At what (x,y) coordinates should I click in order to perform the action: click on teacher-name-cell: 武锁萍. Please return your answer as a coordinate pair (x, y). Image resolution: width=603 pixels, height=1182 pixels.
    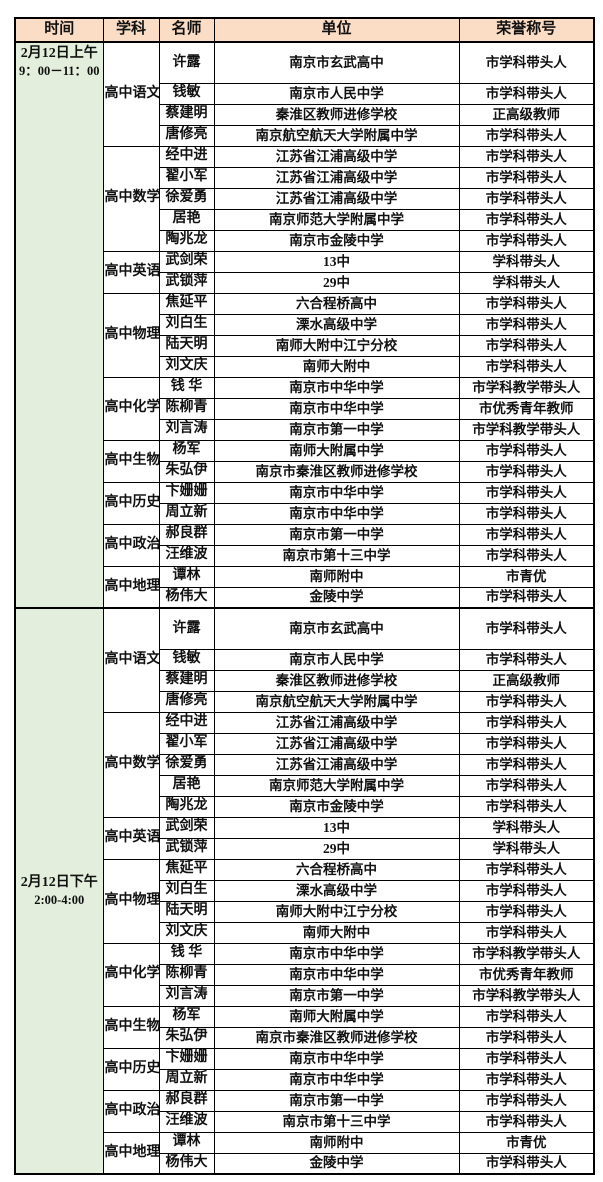
    Looking at the image, I should click on (186, 282).